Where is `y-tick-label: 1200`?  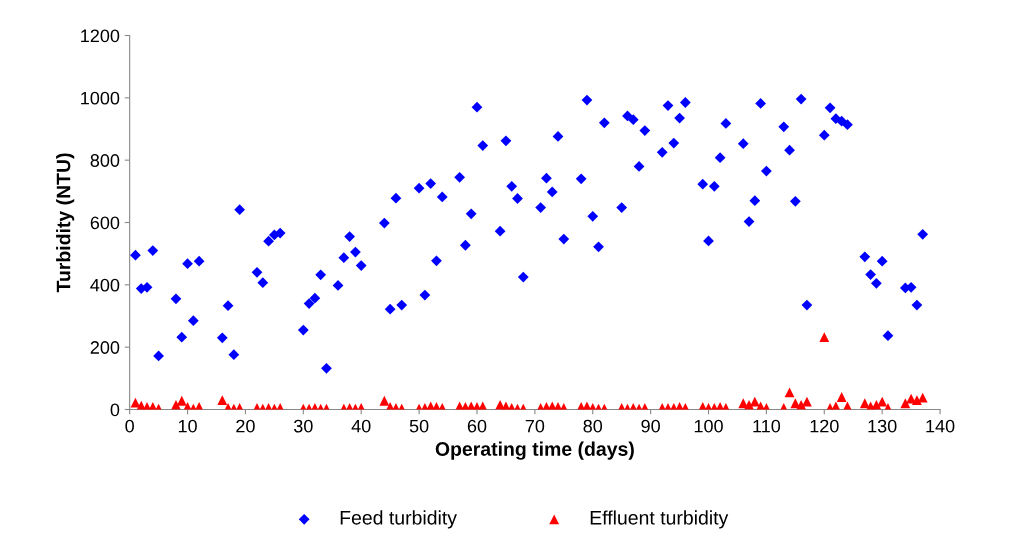 y-tick-label: 1200 is located at coordinates (100, 36).